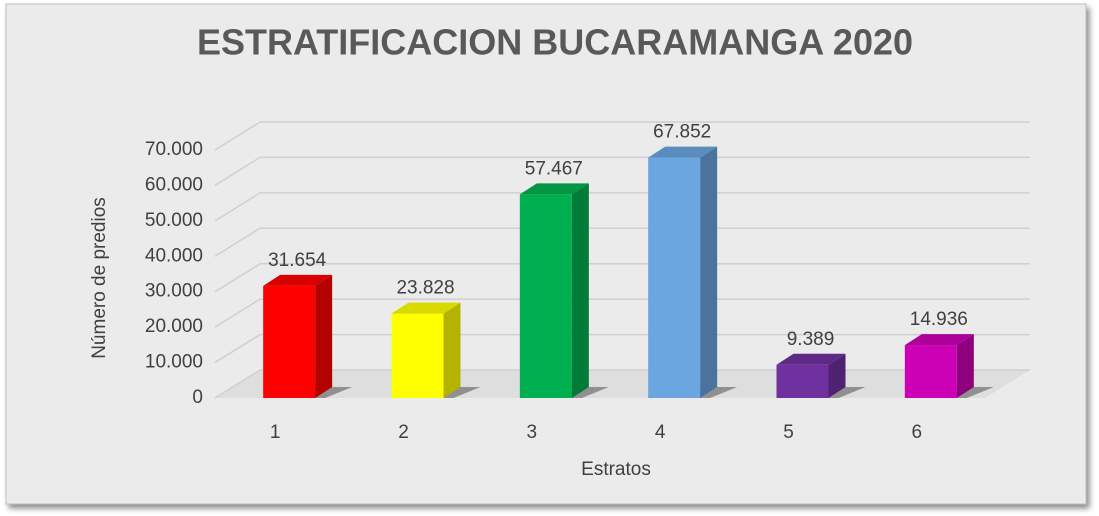  What do you see at coordinates (917, 432) in the screenshot?
I see `x-tick-label: 6` at bounding box center [917, 432].